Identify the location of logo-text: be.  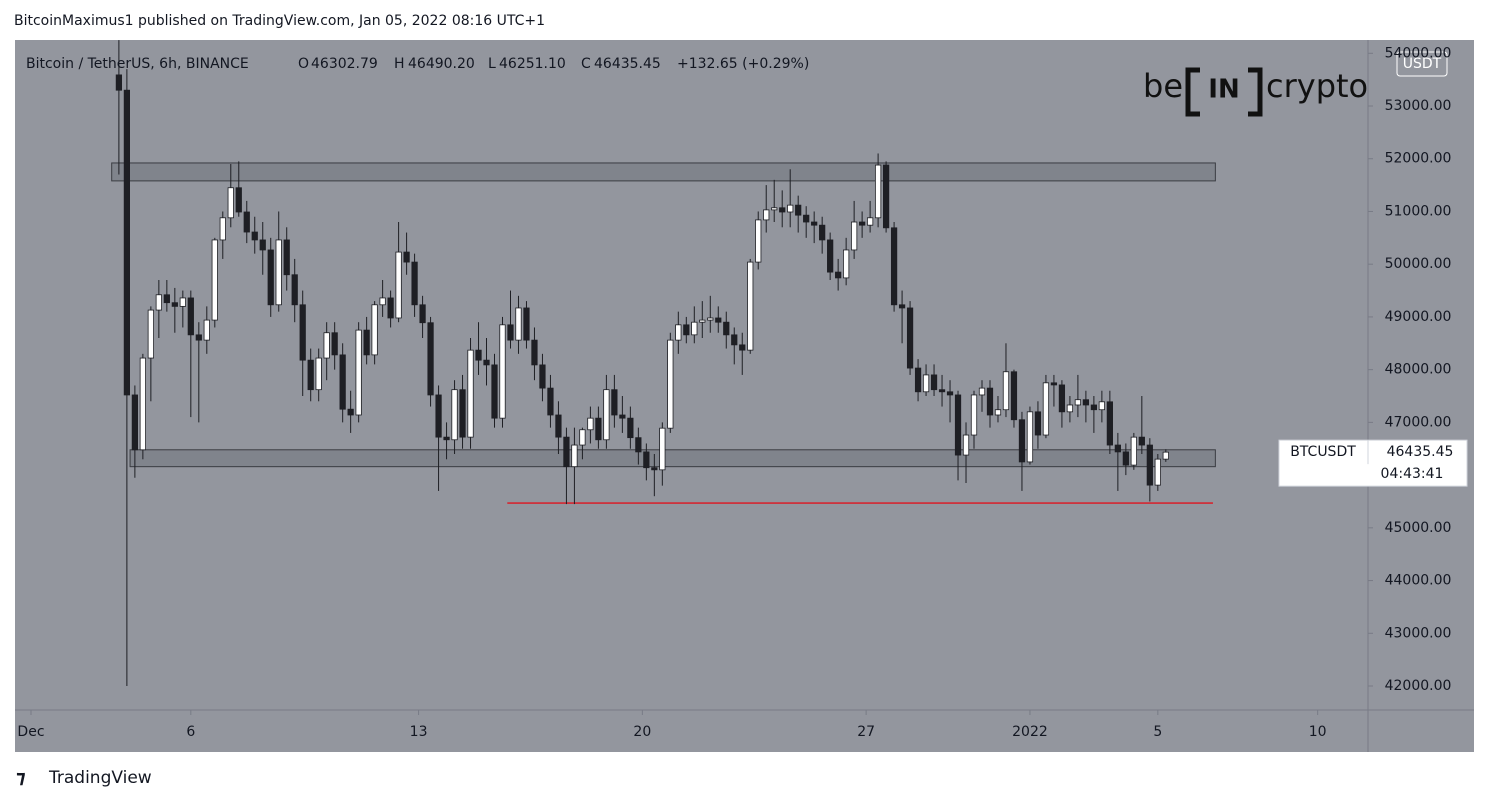
(1163, 86).